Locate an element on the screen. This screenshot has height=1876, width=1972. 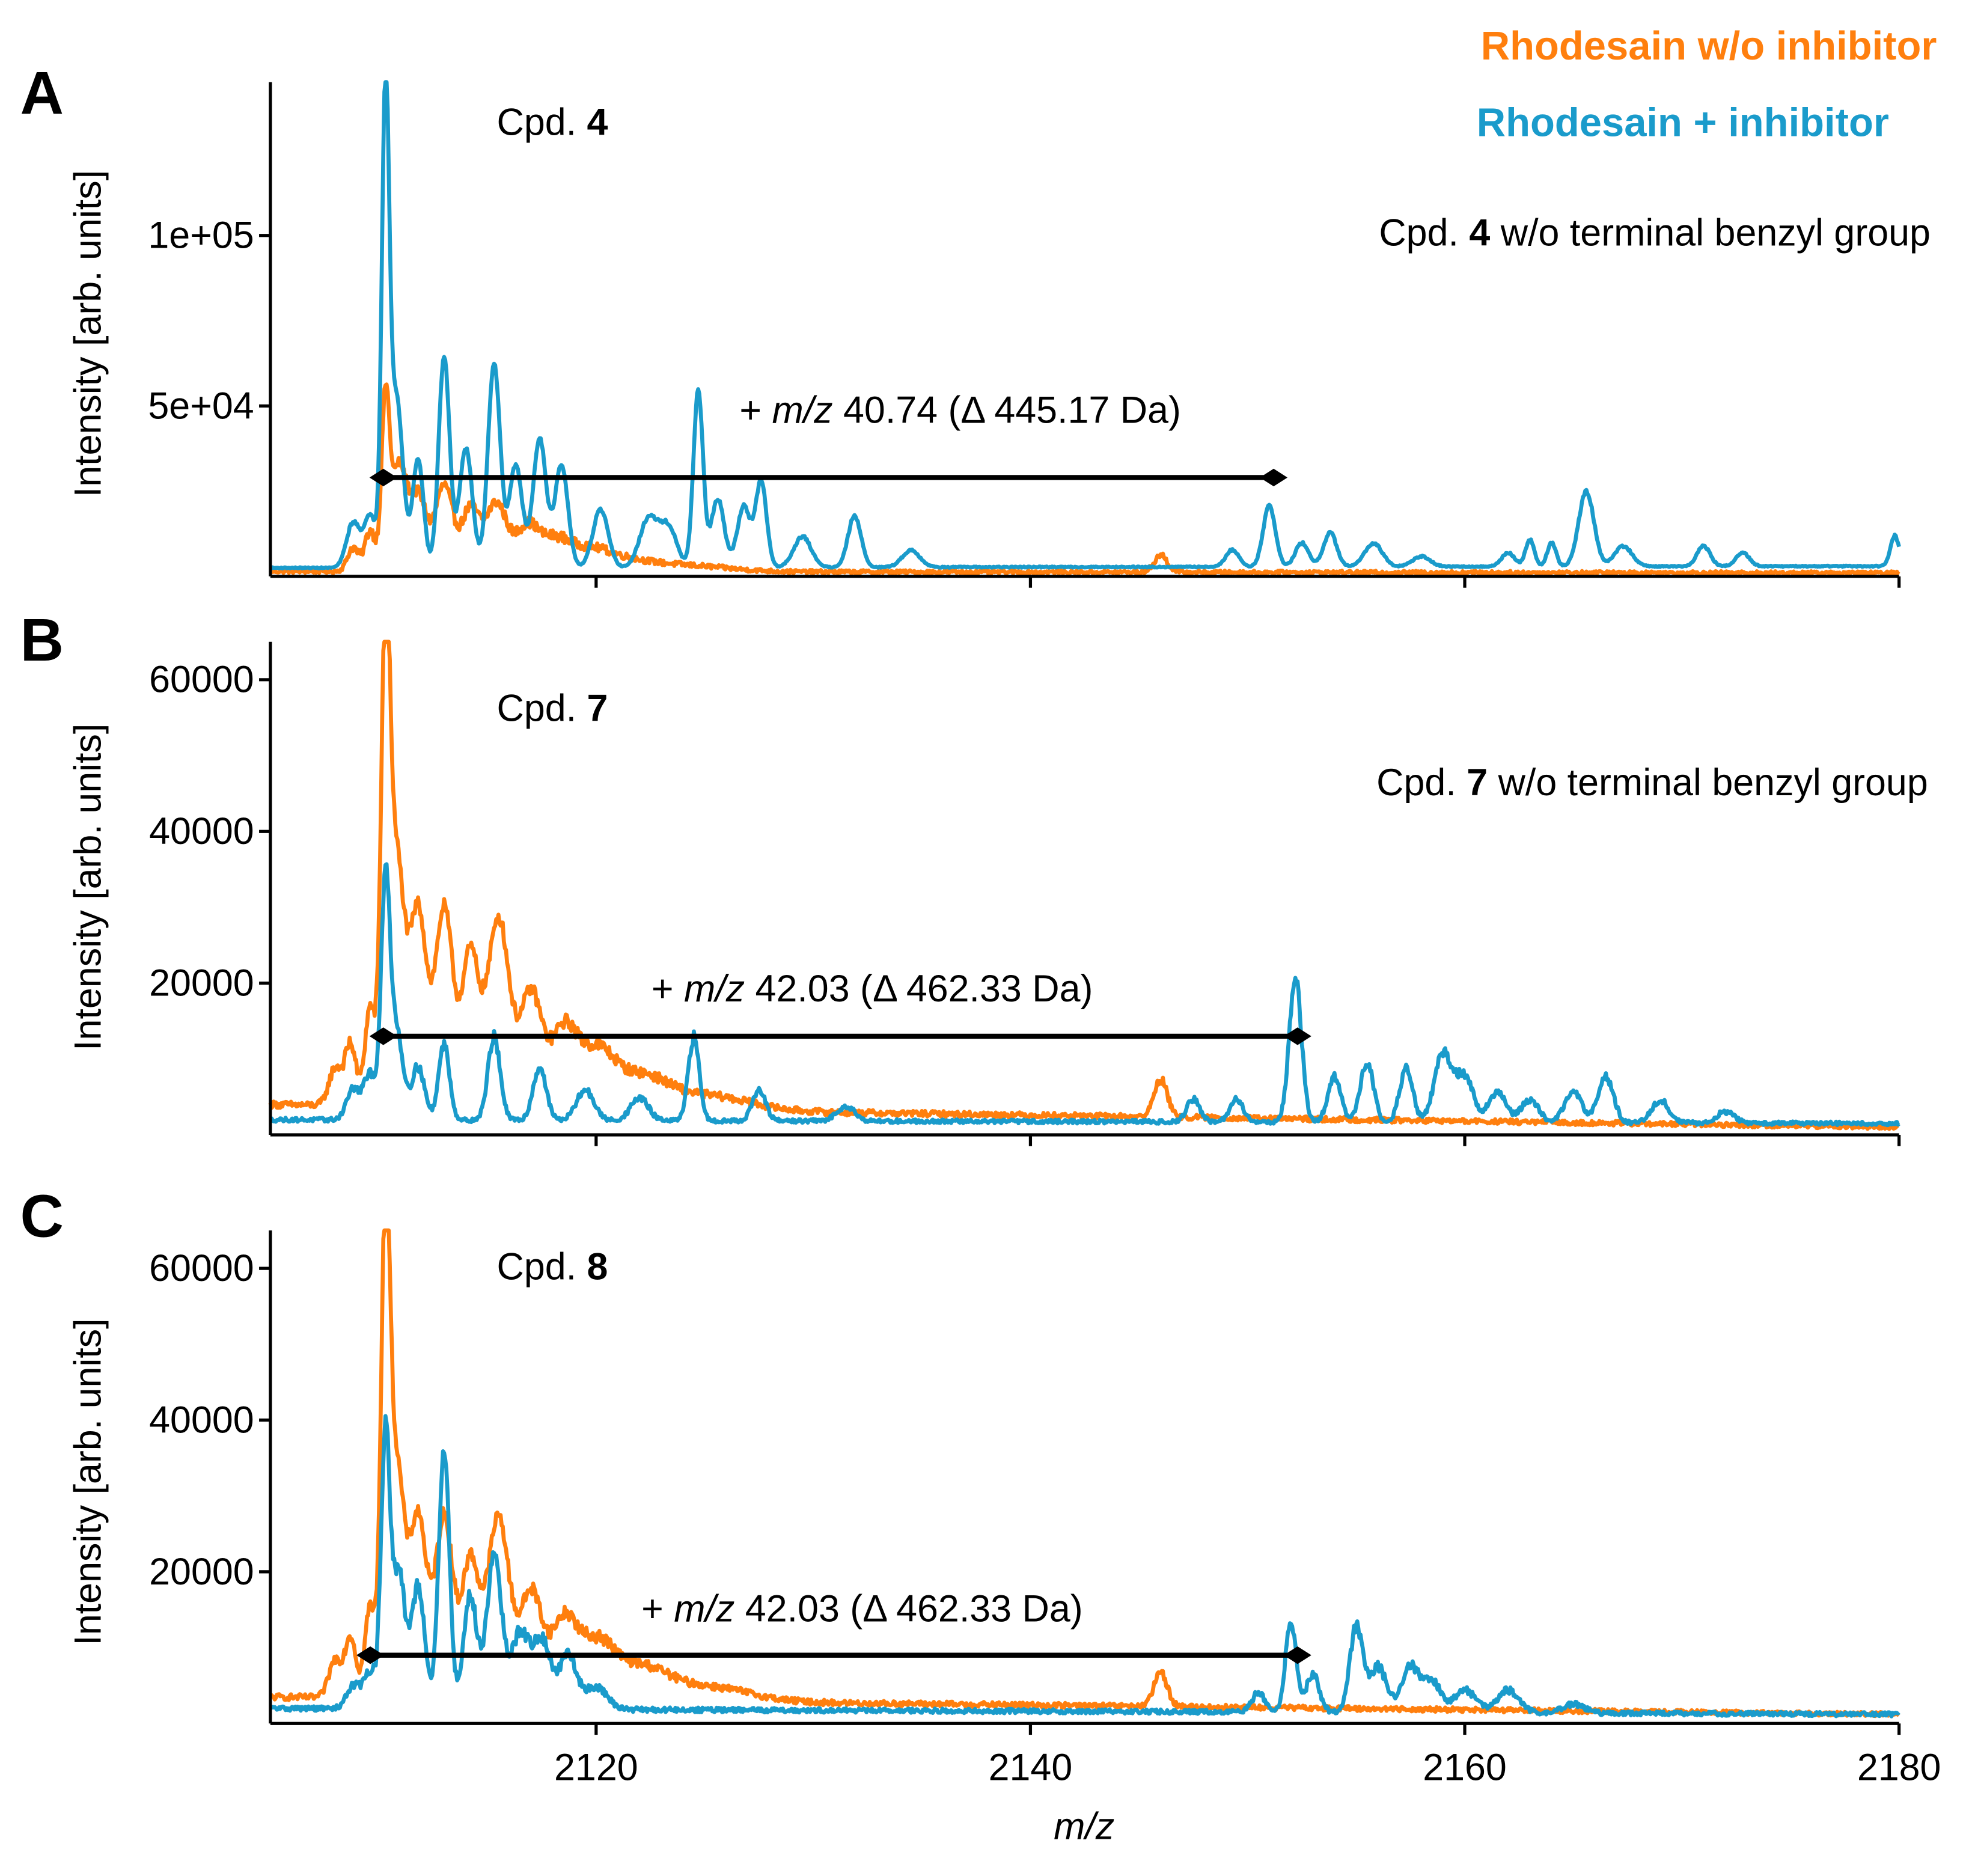
panel-a-ylabel: Intensity [arb. units] is located at coordinates (88, 333).